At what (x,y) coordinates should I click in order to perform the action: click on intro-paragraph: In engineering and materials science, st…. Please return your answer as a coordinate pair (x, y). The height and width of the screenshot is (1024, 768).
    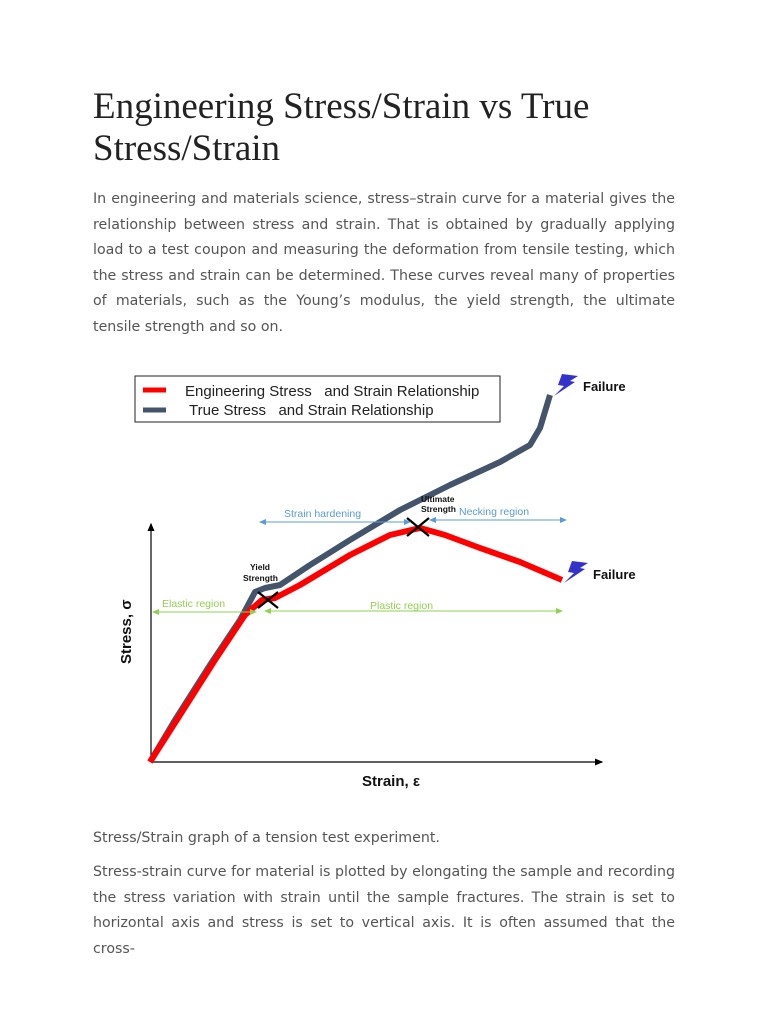
    Looking at the image, I should click on (384, 263).